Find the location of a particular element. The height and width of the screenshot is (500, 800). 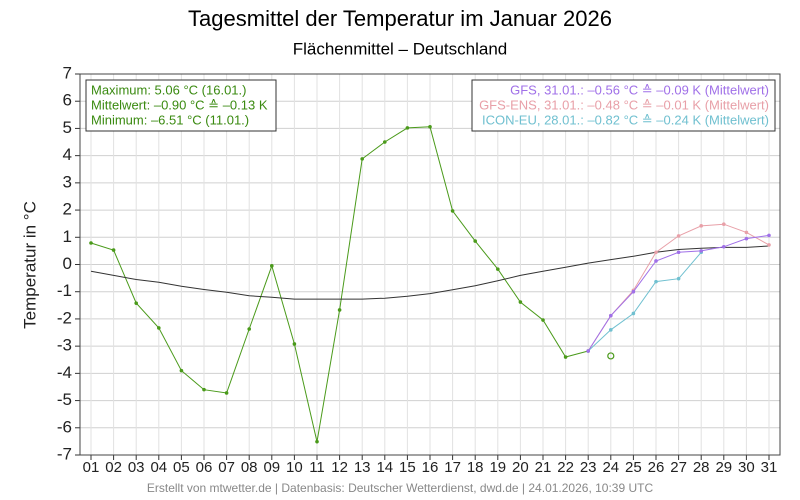

x-tick-label: 08 is located at coordinates (249, 467).